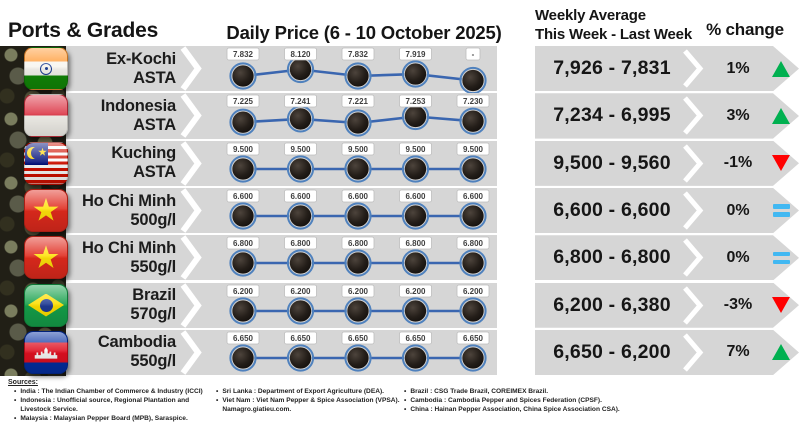 The image size is (799, 426). I want to click on row-band-daily: Indonesia ASTA 7.225 7.241 7.221 7.253 7.230, so click(281, 116).